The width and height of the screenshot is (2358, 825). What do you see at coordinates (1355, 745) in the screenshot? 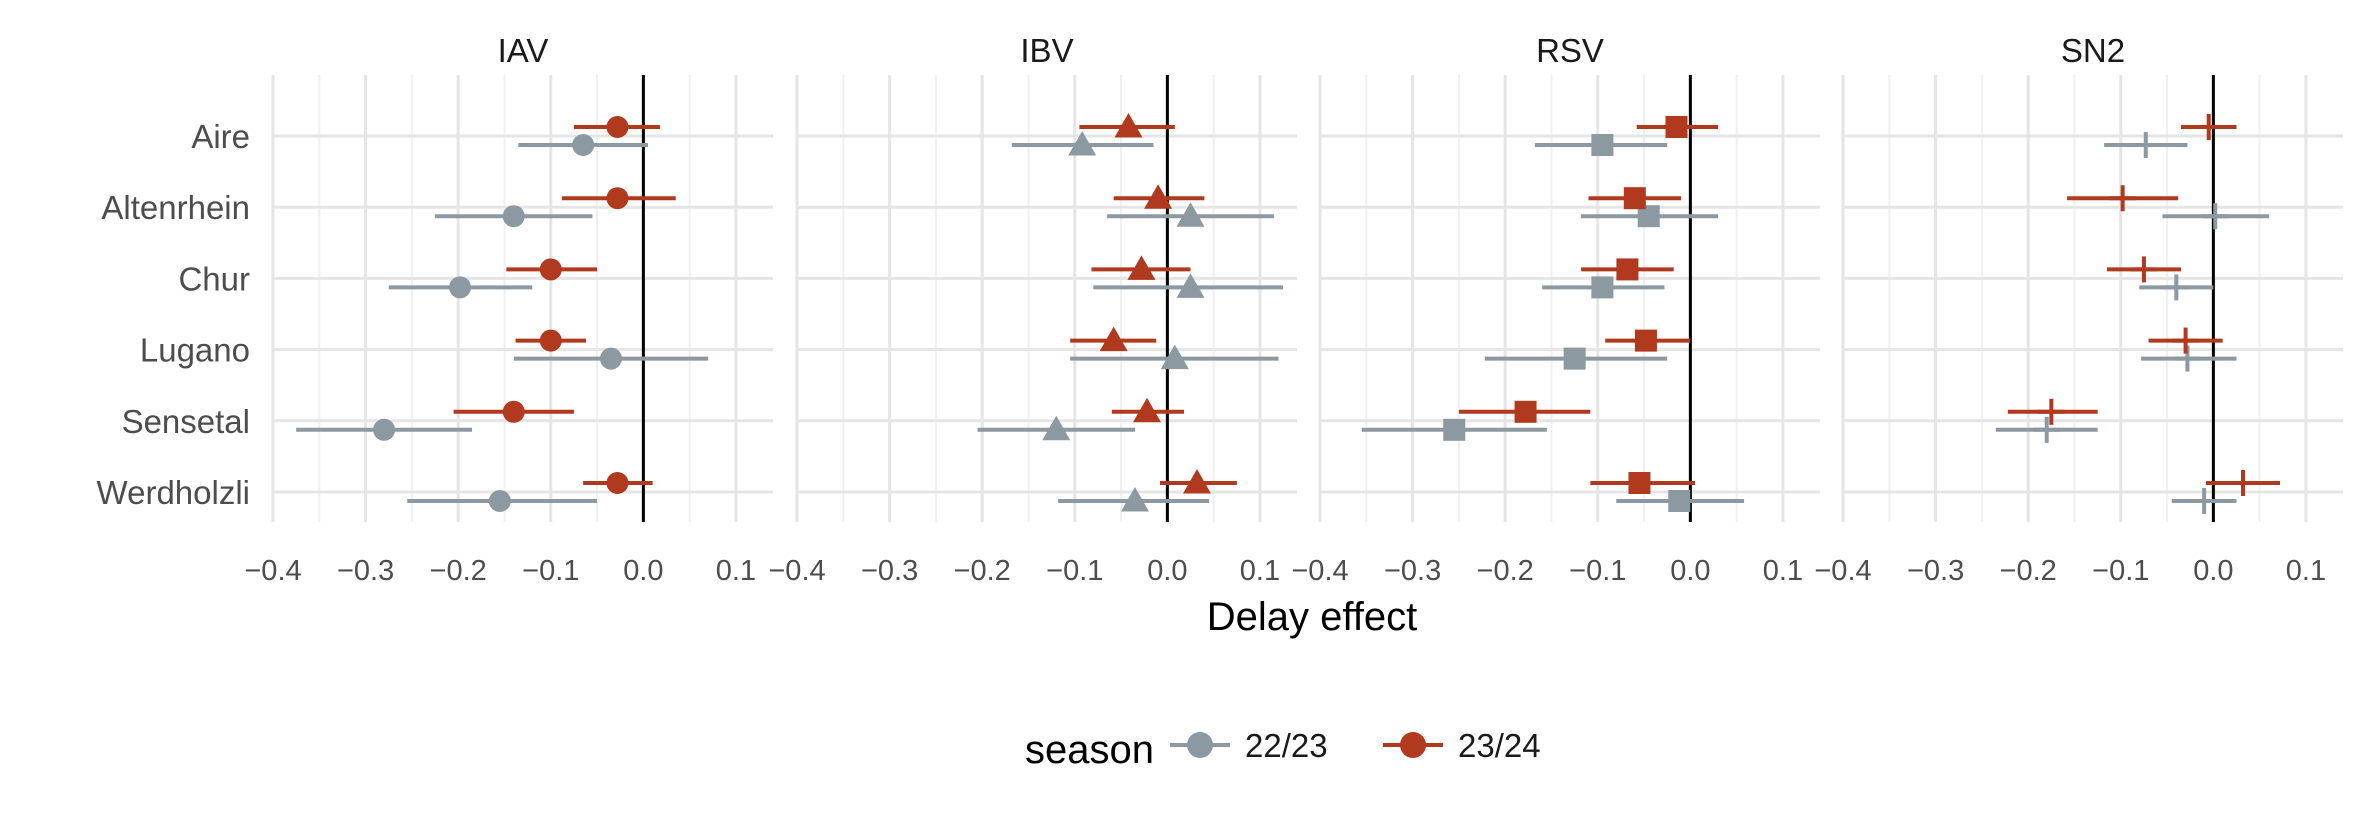
I see `legend-entries: 22/23 23/24` at bounding box center [1355, 745].